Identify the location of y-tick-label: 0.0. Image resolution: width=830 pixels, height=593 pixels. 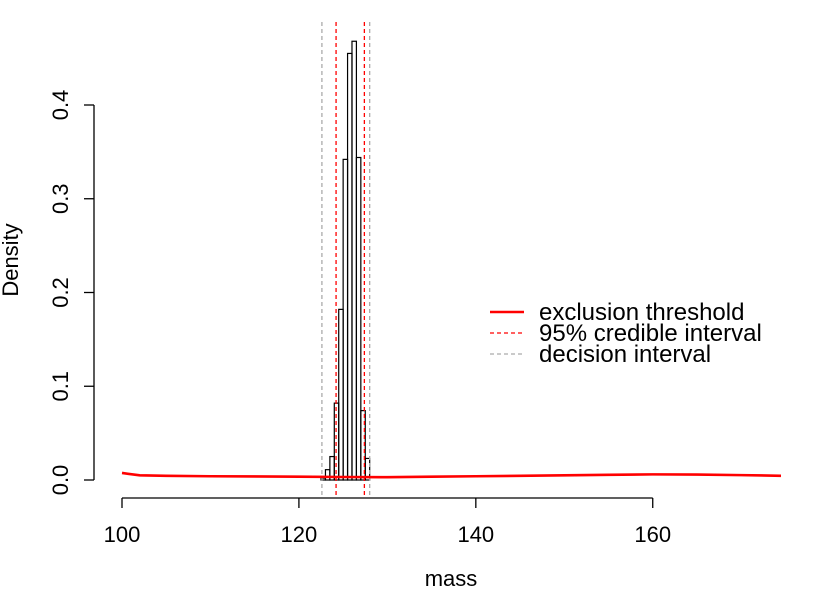
(60, 480).